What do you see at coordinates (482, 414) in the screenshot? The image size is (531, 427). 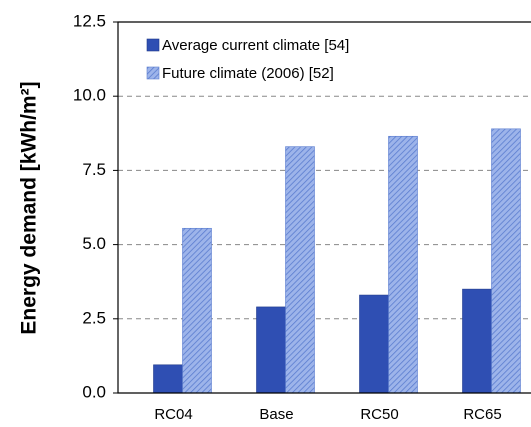 I see `x-tick-label: RC65` at bounding box center [482, 414].